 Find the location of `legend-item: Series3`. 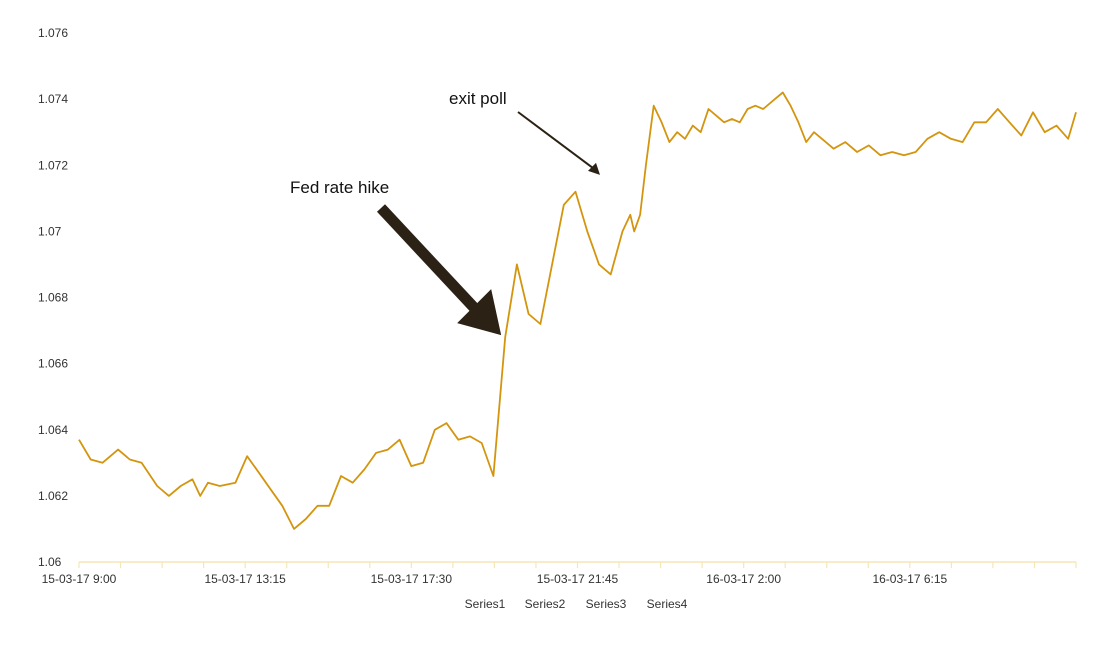

legend-item: Series3 is located at coordinates (606, 604).